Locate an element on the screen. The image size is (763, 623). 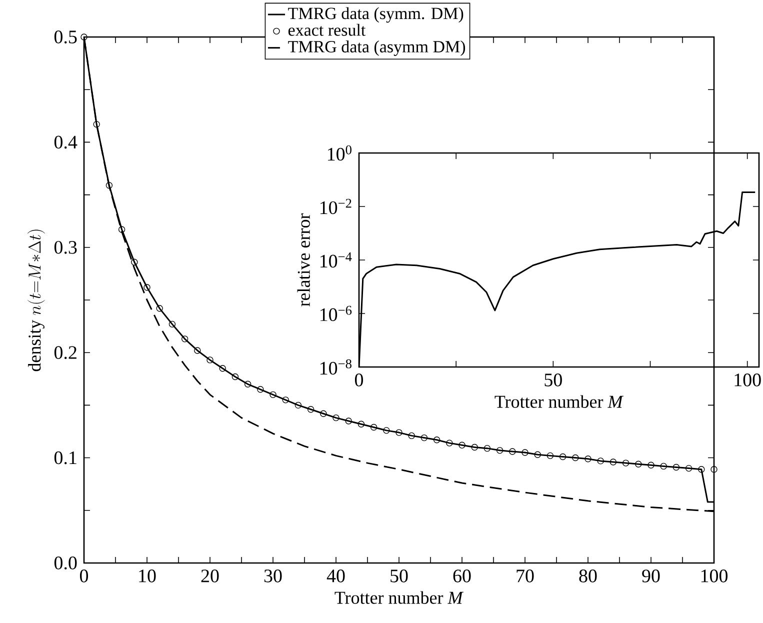
x-tick-label: 80 is located at coordinates (588, 576).